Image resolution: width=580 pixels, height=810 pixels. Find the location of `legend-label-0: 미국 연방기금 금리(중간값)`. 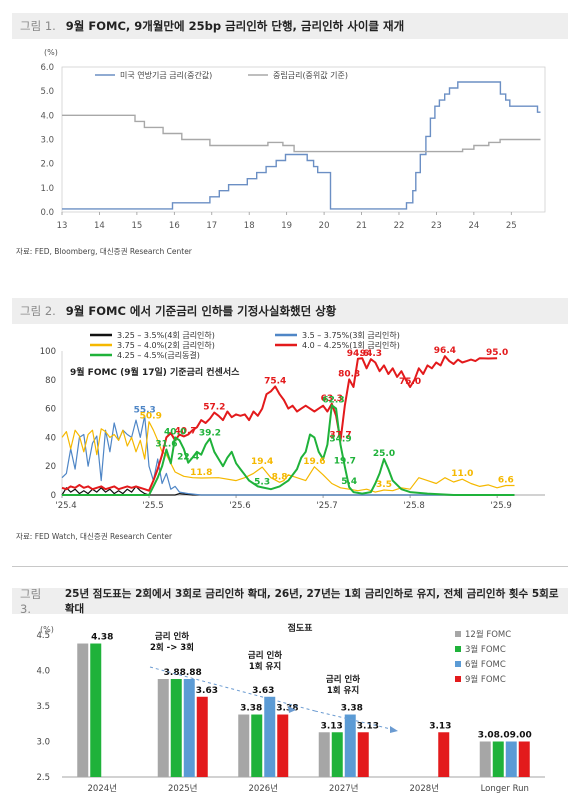

legend-label-0: 미국 연방기금 금리(중간값) is located at coordinates (166, 75).